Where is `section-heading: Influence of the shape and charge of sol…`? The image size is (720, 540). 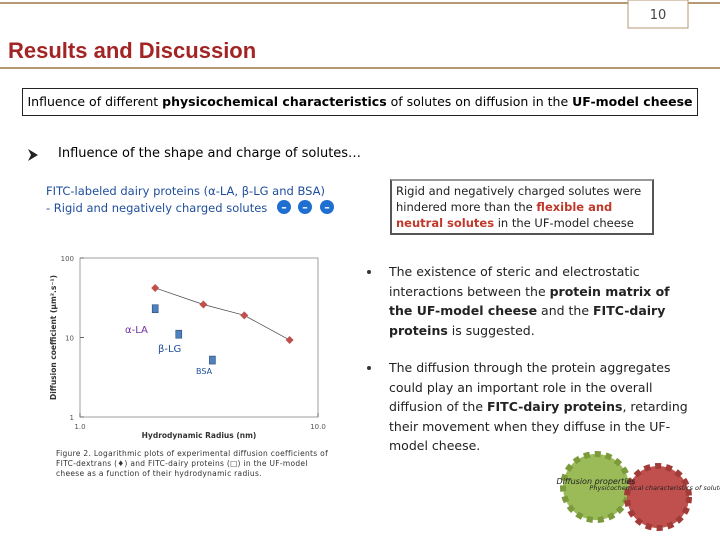 section-heading: Influence of the shape and charge of sol… is located at coordinates (210, 153).